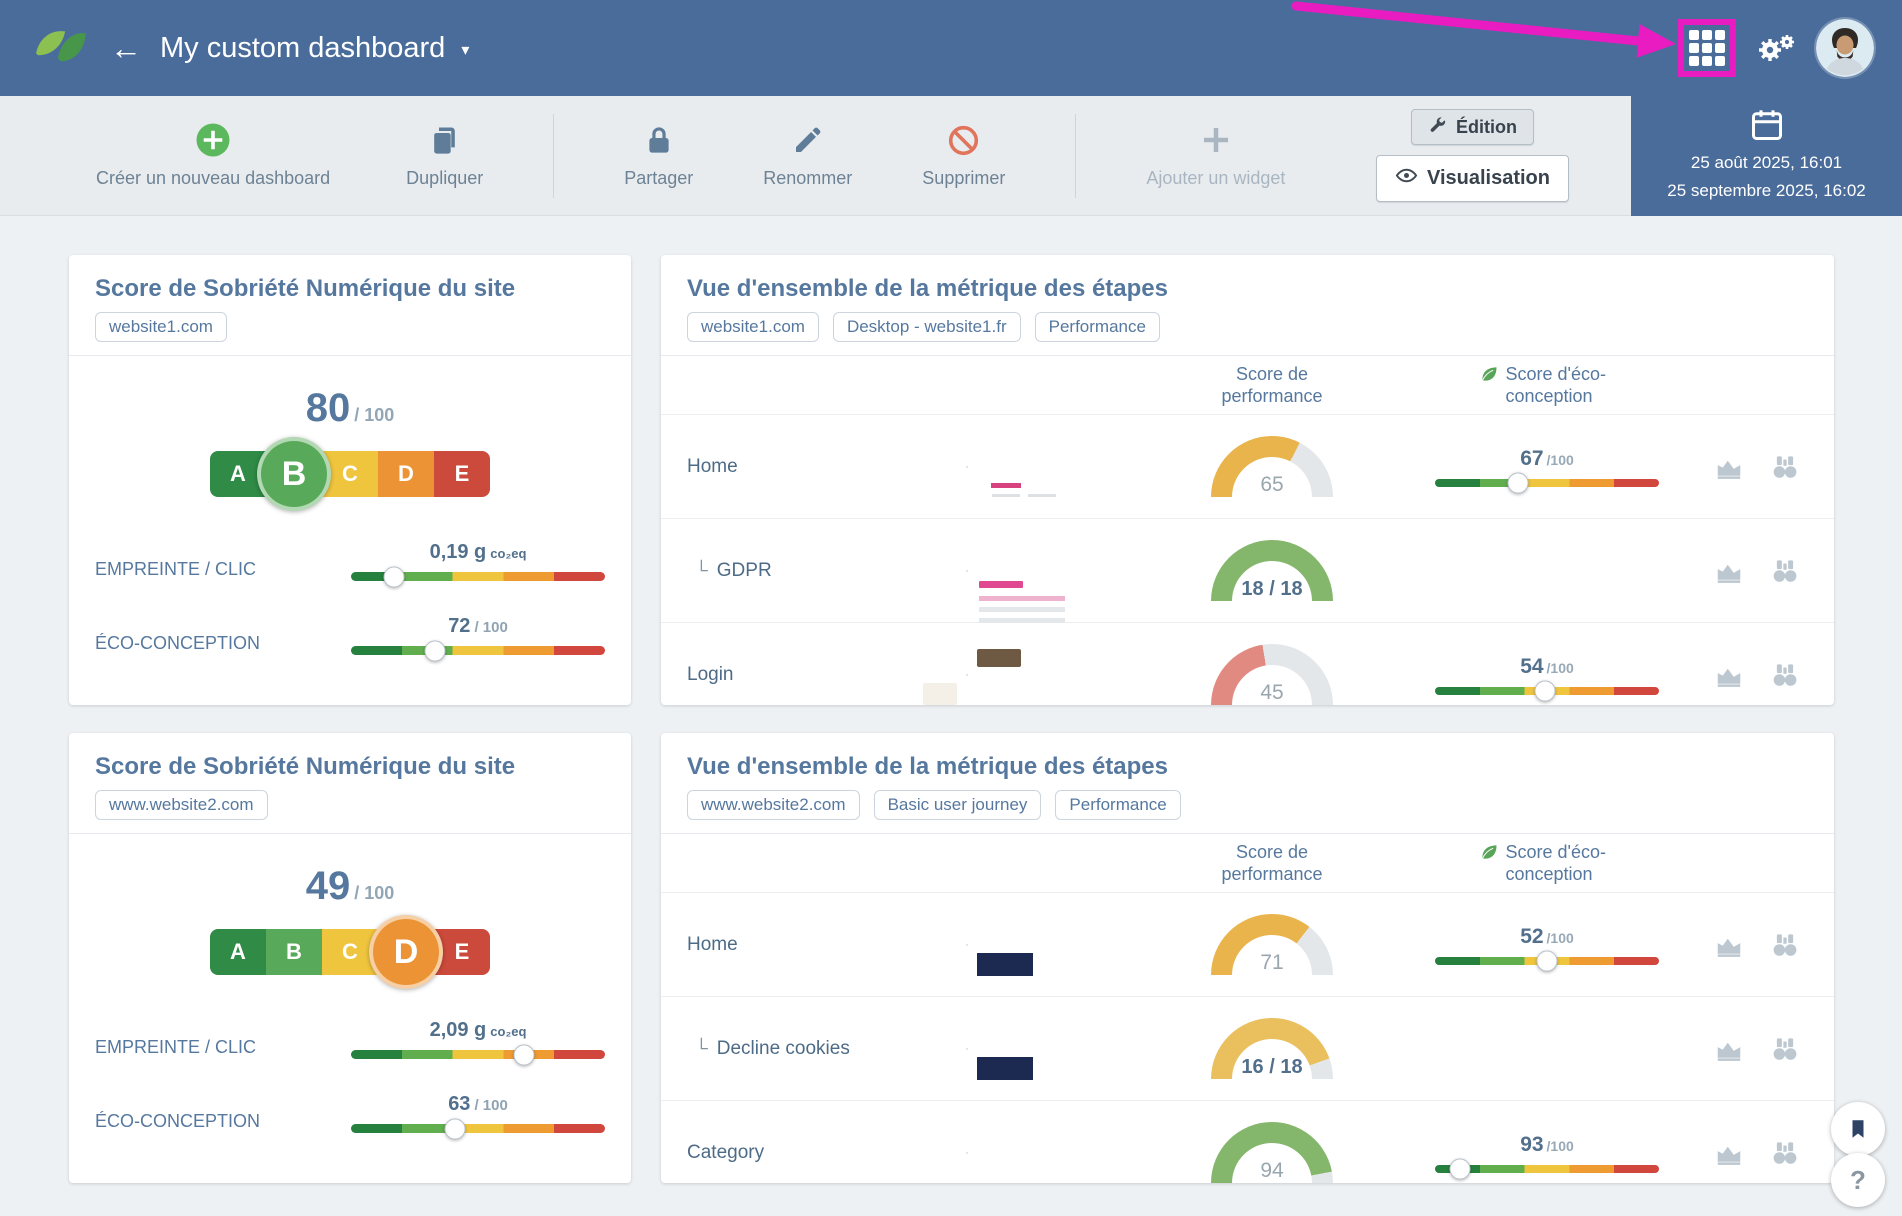 This screenshot has height=1216, width=1902. I want to click on rename-button: Renommer, so click(807, 155).